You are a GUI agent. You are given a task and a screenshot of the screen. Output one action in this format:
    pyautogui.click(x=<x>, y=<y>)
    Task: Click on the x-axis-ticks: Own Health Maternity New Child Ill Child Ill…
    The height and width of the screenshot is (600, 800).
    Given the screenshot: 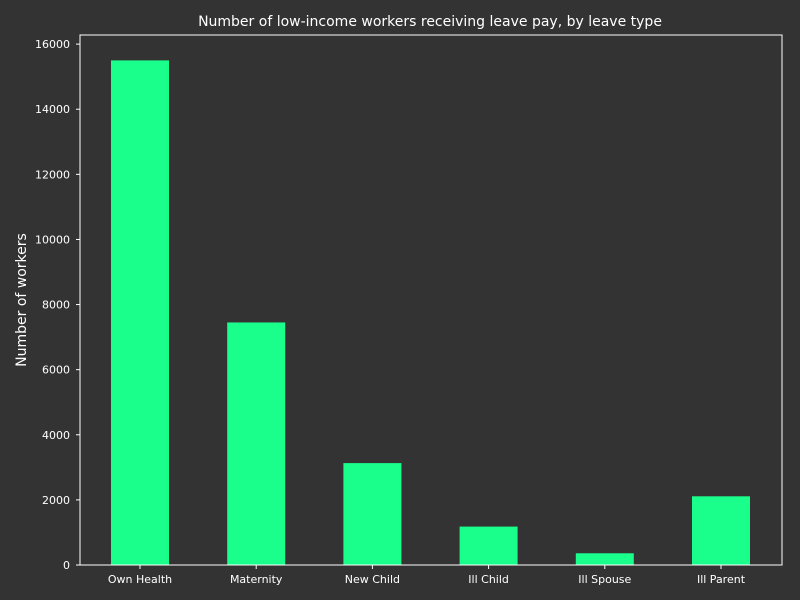 What is the action you would take?
    pyautogui.click(x=427, y=575)
    